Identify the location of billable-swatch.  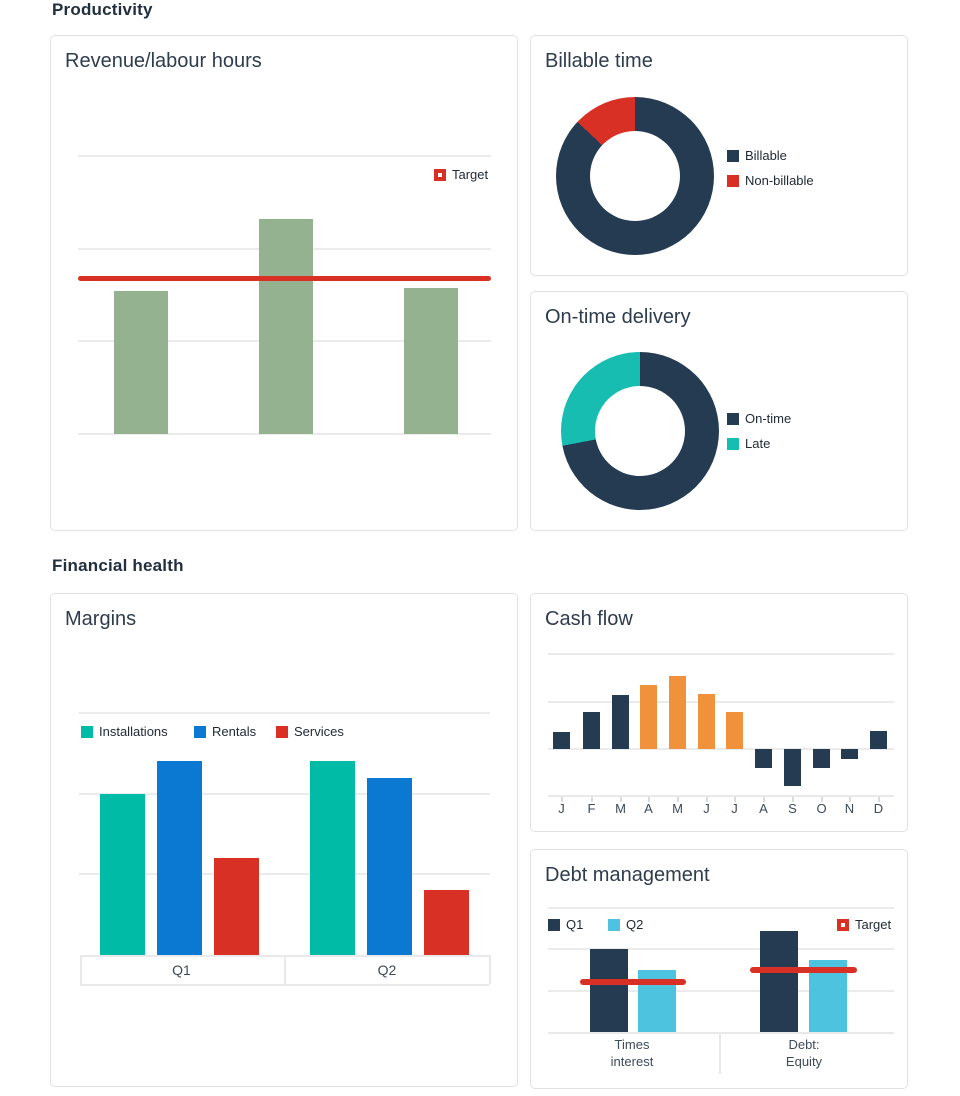
(733, 155).